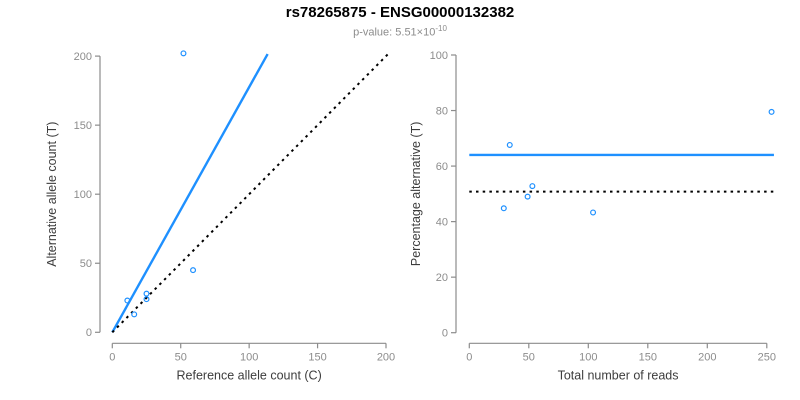 This screenshot has height=400, width=800. What do you see at coordinates (83, 57) in the screenshot?
I see `y-axis-tick-label: 200` at bounding box center [83, 57].